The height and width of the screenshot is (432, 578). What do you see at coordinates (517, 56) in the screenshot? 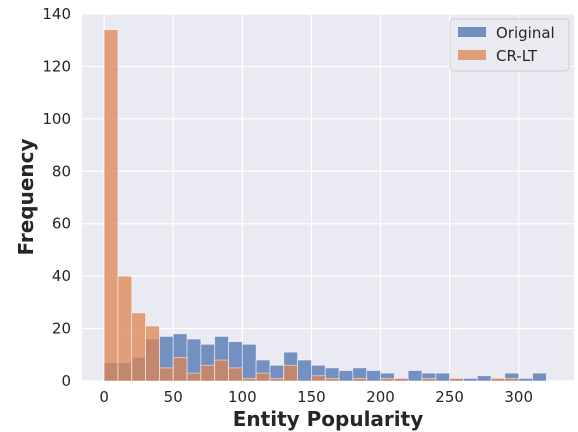
I see `legend-label-cr-lt: CR-LT` at bounding box center [517, 56].